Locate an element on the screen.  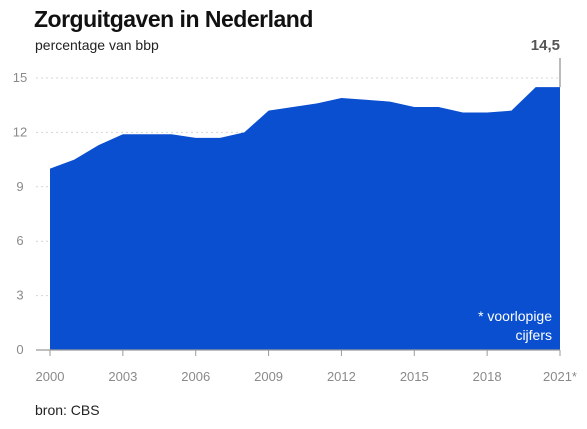
x-tick-label: 2012 is located at coordinates (341, 376).